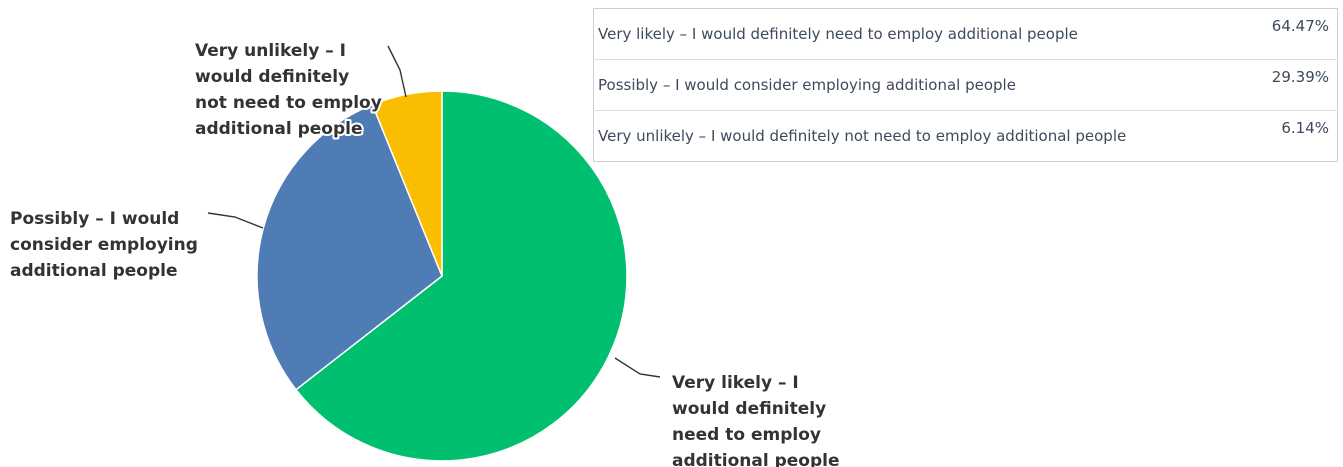  Describe the element at coordinates (1300, 26) in the screenshot. I see `table-row-percent: 64.47%` at that location.